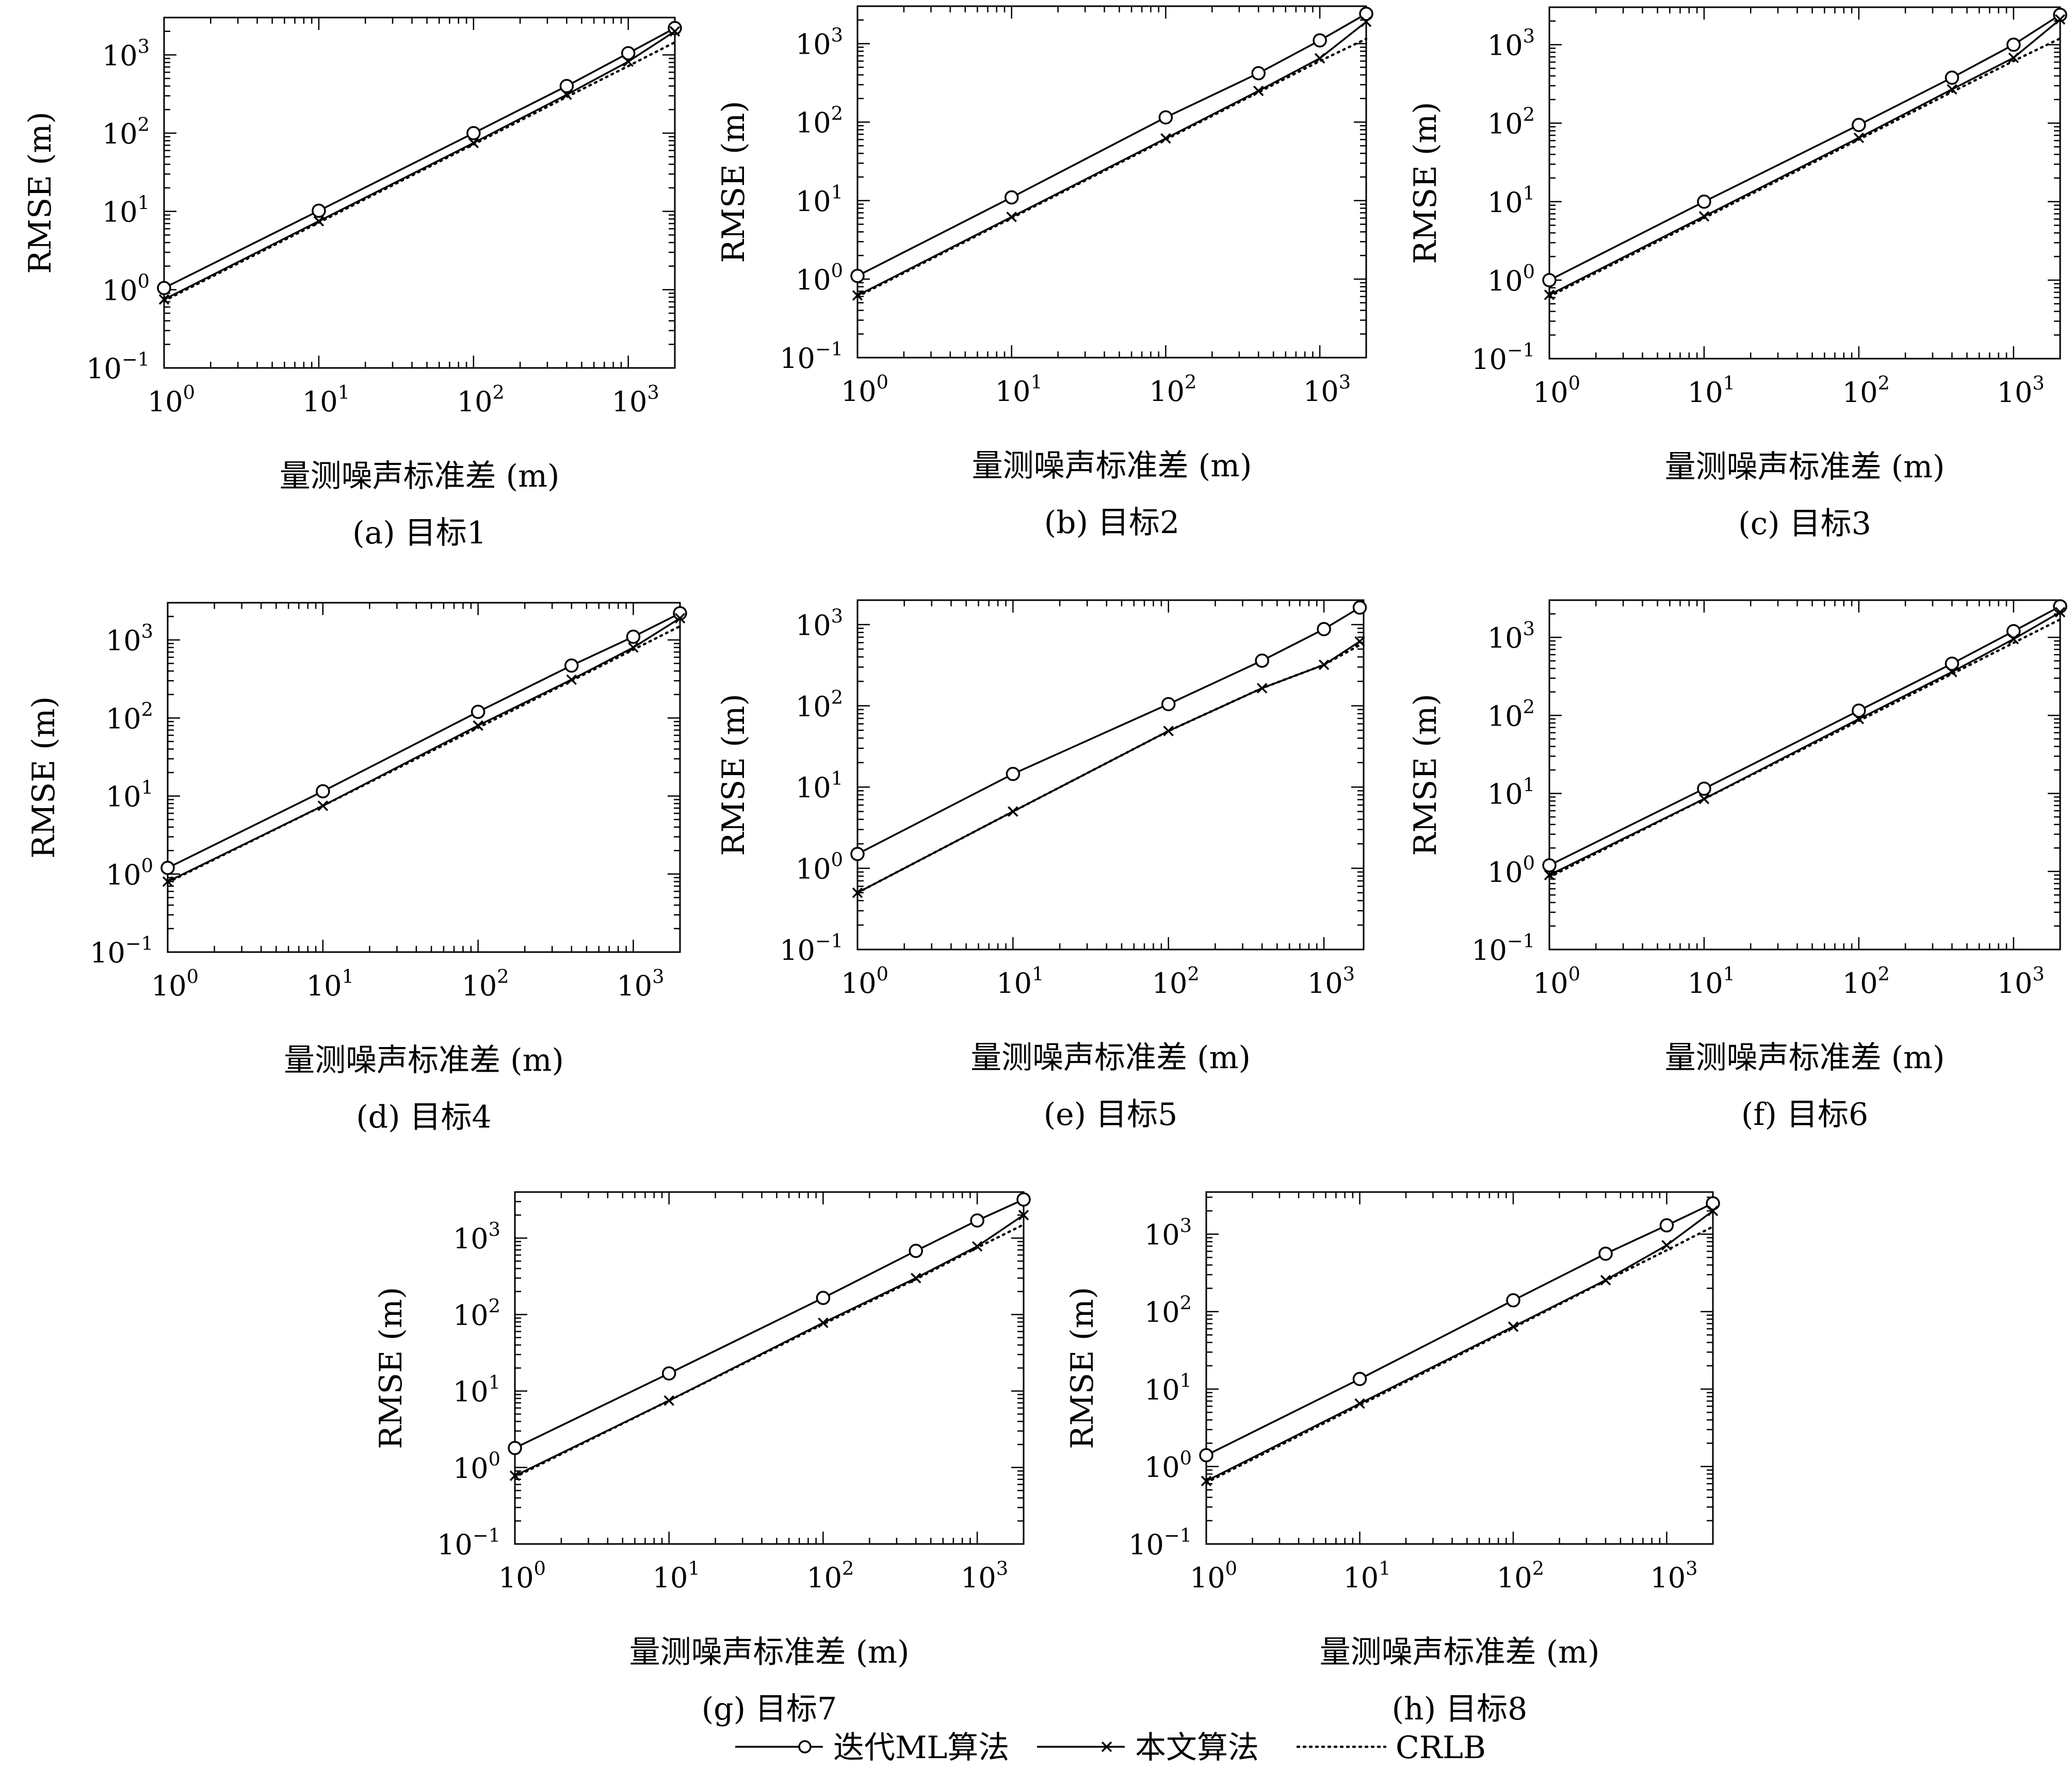 The image size is (2072, 1770). I want to click on legend: 迭代ML算法 本文算法 CRLB, so click(1110, 1748).